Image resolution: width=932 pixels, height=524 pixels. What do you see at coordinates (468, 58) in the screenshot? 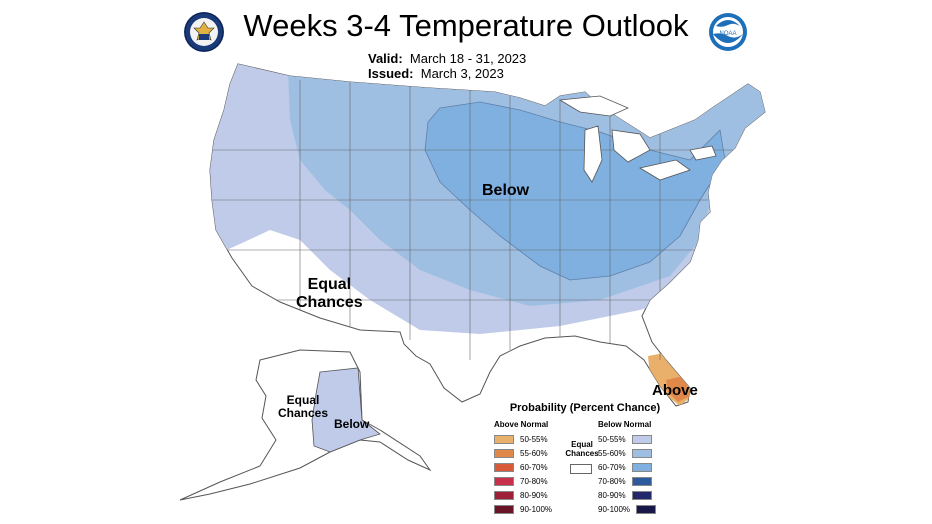
I see `valid-dates: March 18 - 31, 2023` at bounding box center [468, 58].